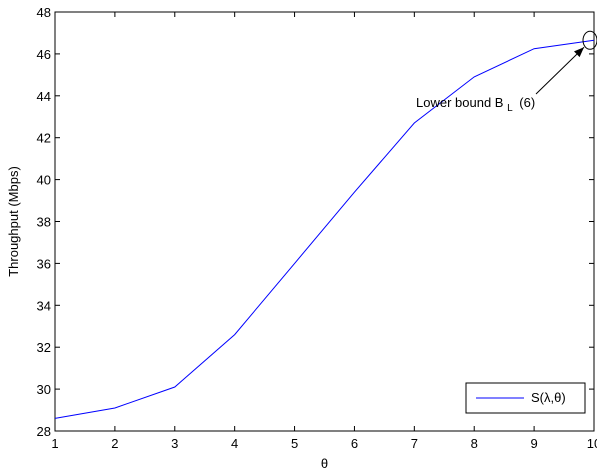 This screenshot has width=597, height=473. I want to click on x-tick-label: 1, so click(54, 443).